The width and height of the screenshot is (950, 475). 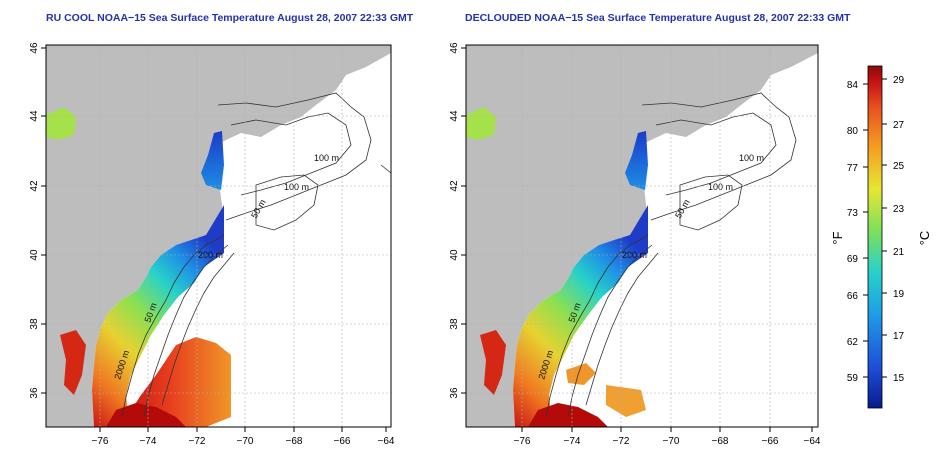 I want to click on right-sst-bay, so click(x=493, y=362).